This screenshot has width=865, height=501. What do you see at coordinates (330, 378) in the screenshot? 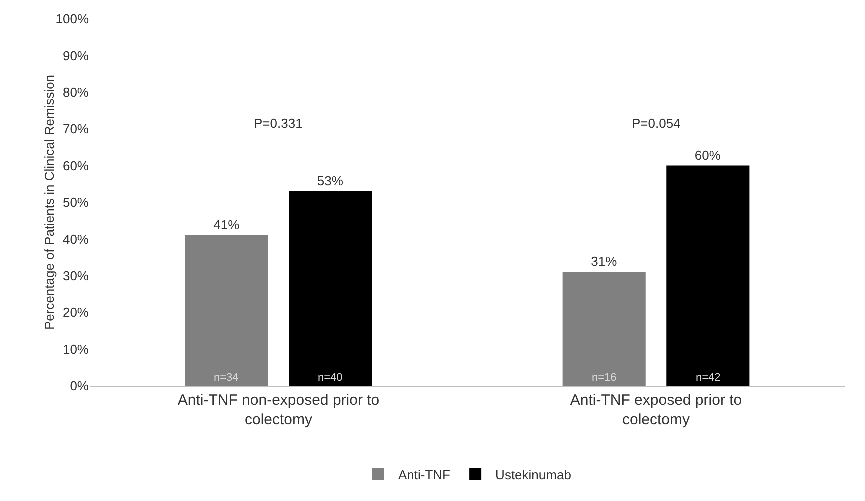
I see `annotation: n=40` at bounding box center [330, 378].